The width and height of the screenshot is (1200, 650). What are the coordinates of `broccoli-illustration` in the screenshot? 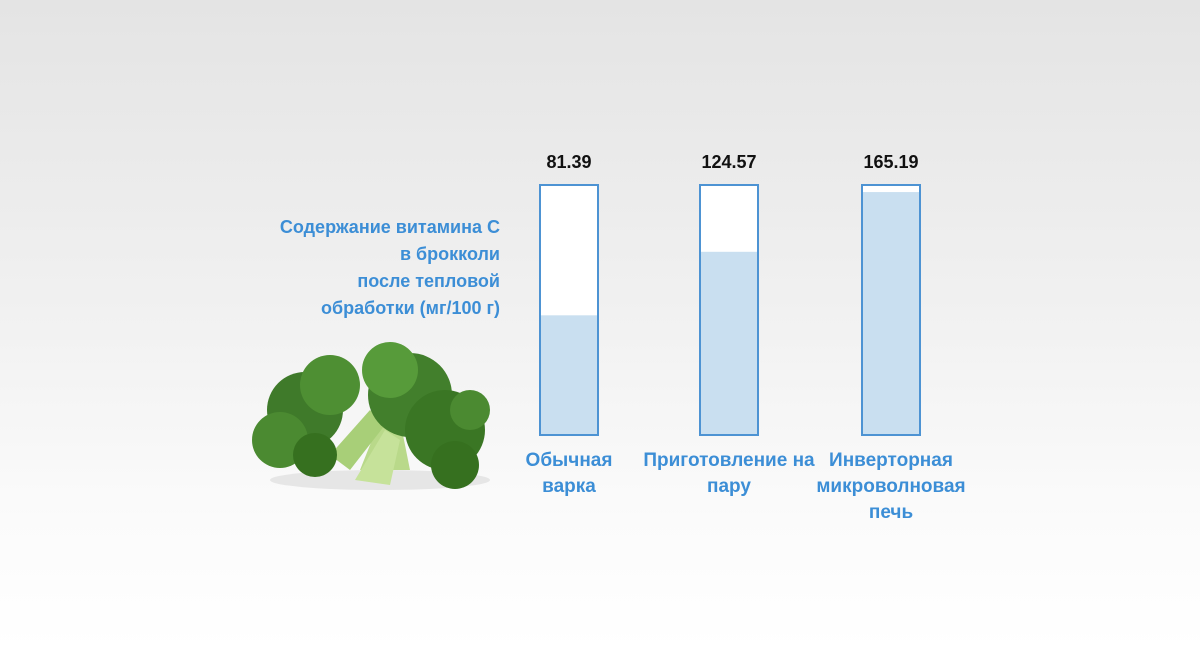 It's located at (371, 416).